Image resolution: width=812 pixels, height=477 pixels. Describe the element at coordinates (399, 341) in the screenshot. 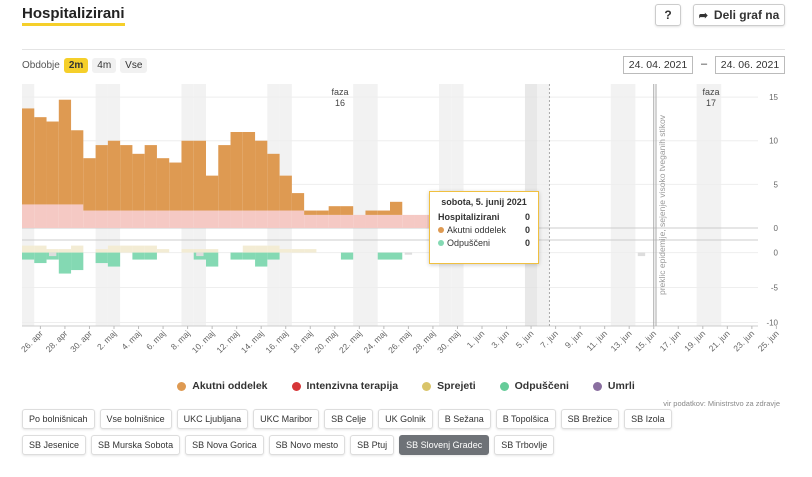

I see `x-tick-label: 26. maj` at that location.